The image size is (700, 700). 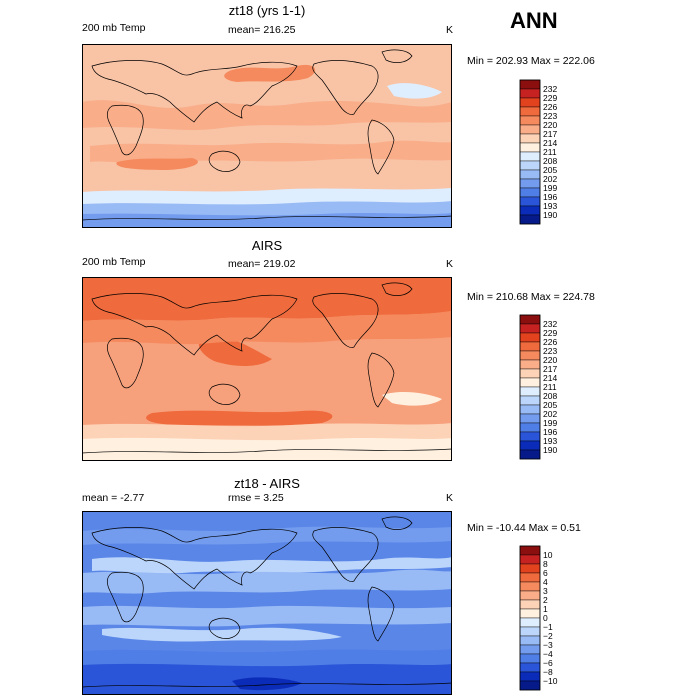 What do you see at coordinates (548, 627) in the screenshot?
I see `colorbar-tick-label: −1` at bounding box center [548, 627].